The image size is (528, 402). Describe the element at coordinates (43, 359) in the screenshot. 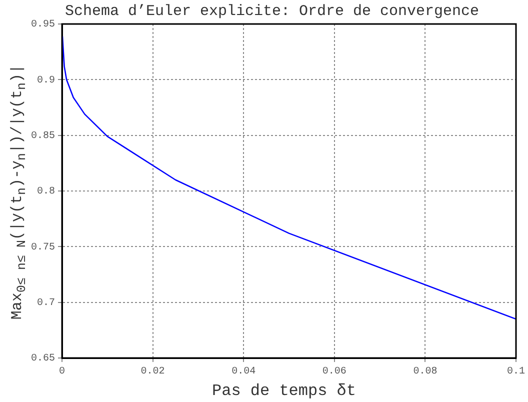

I see `y-tick-label: 0.65` at that location.